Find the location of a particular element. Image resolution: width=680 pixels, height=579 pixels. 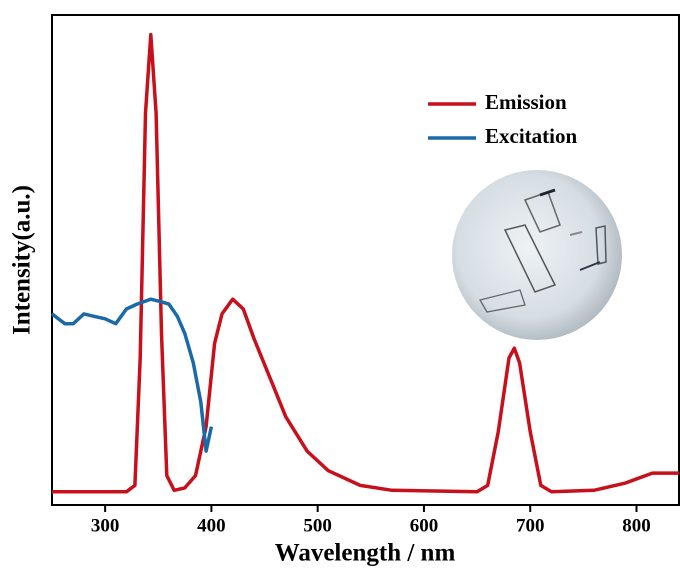

x-tick-label: 400 is located at coordinates (211, 525).